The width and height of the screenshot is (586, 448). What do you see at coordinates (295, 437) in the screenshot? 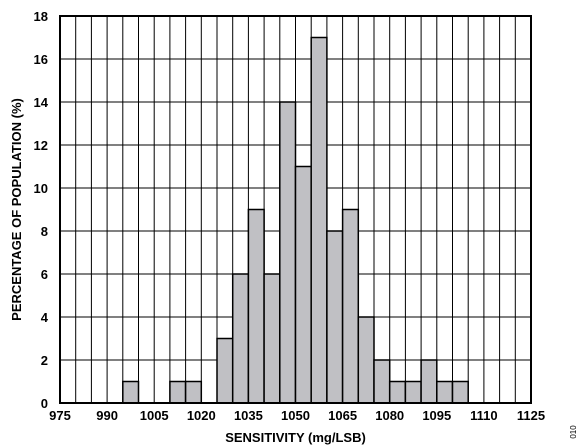
I see `x-axis-label: SENSITIVITY (mg/LSB)` at bounding box center [295, 437].